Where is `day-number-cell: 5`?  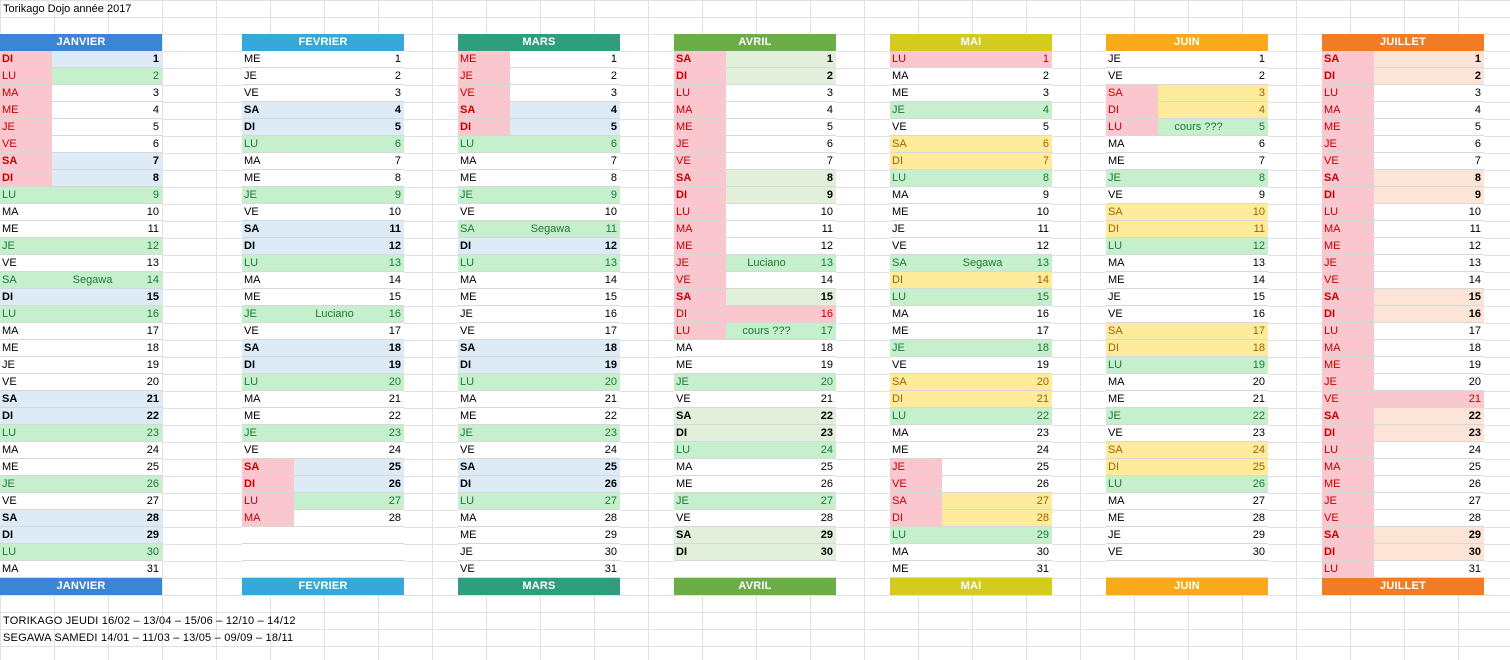 day-number-cell: 5 is located at coordinates (605, 127).